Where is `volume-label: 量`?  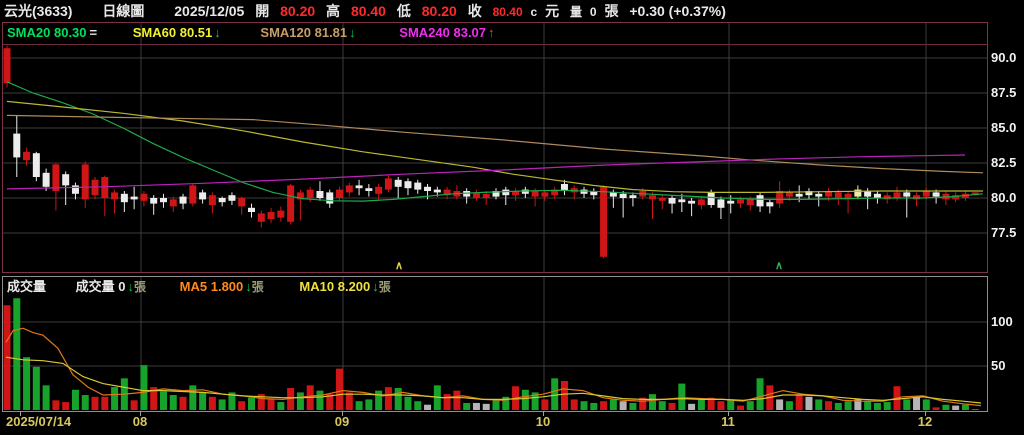 volume-label: 量 is located at coordinates (575, 12).